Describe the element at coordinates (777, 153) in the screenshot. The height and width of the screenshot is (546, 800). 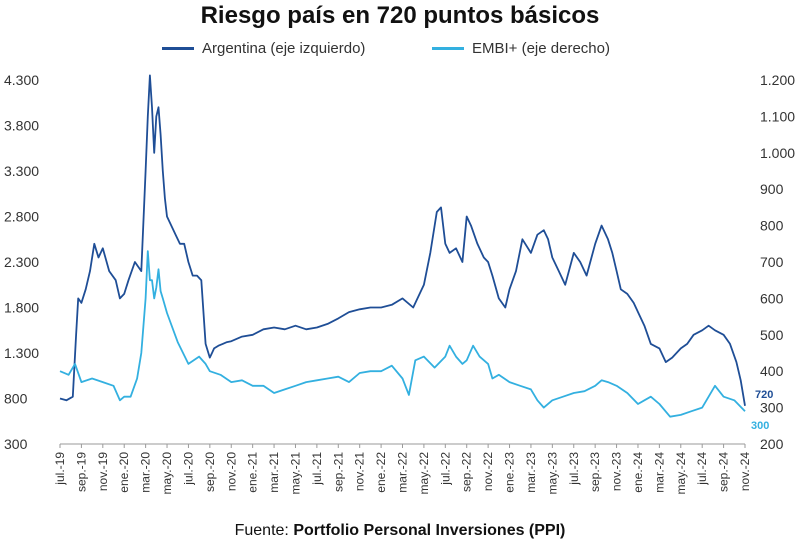
I see `y-right-tick-label: 1.000` at that location.